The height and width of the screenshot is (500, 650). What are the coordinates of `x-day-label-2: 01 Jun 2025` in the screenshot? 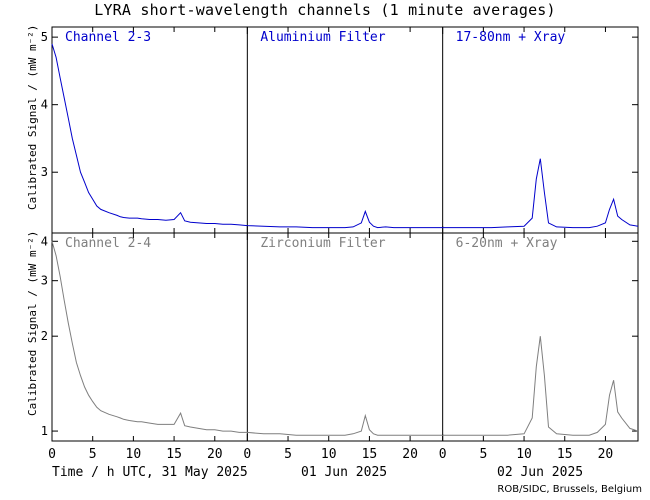 It's located at (344, 472).